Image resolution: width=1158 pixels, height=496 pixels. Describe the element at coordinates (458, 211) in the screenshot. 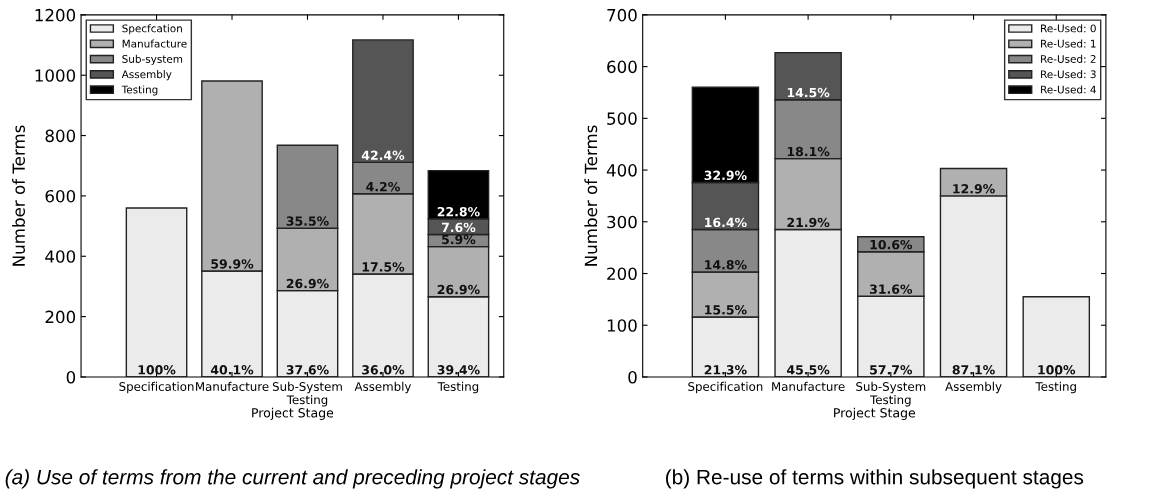

I see `annotation: 22.8%` at that location.